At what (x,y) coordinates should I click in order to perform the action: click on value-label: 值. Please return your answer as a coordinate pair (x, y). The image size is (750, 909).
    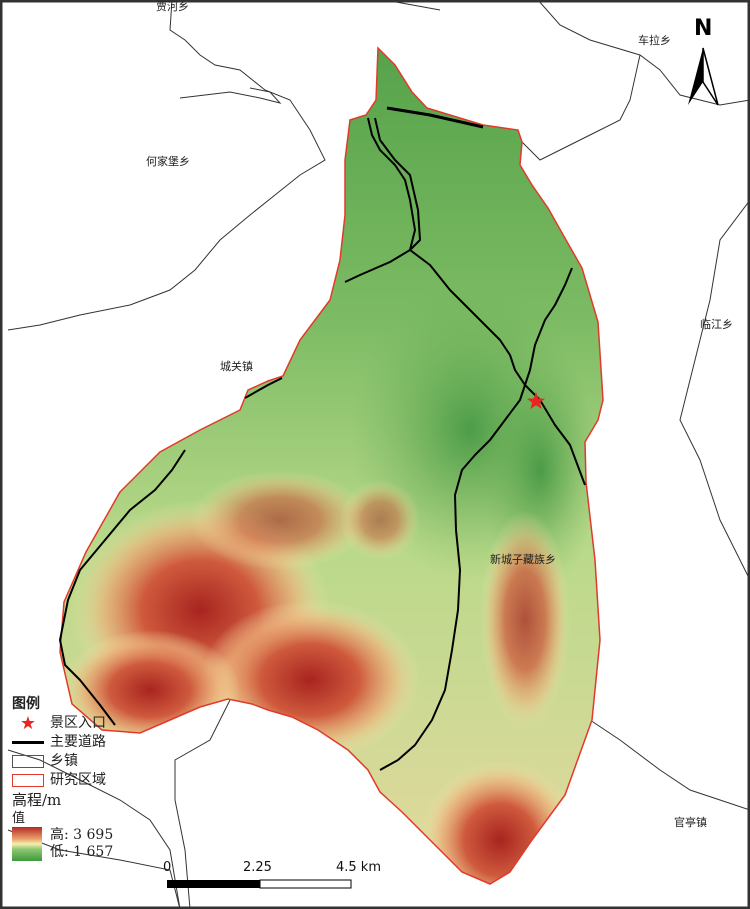
    Looking at the image, I should click on (19, 818).